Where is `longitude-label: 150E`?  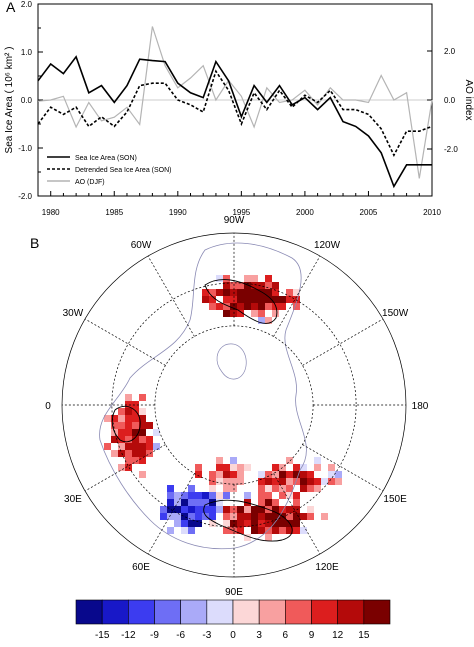
longitude-label: 150E is located at coordinates (395, 499).